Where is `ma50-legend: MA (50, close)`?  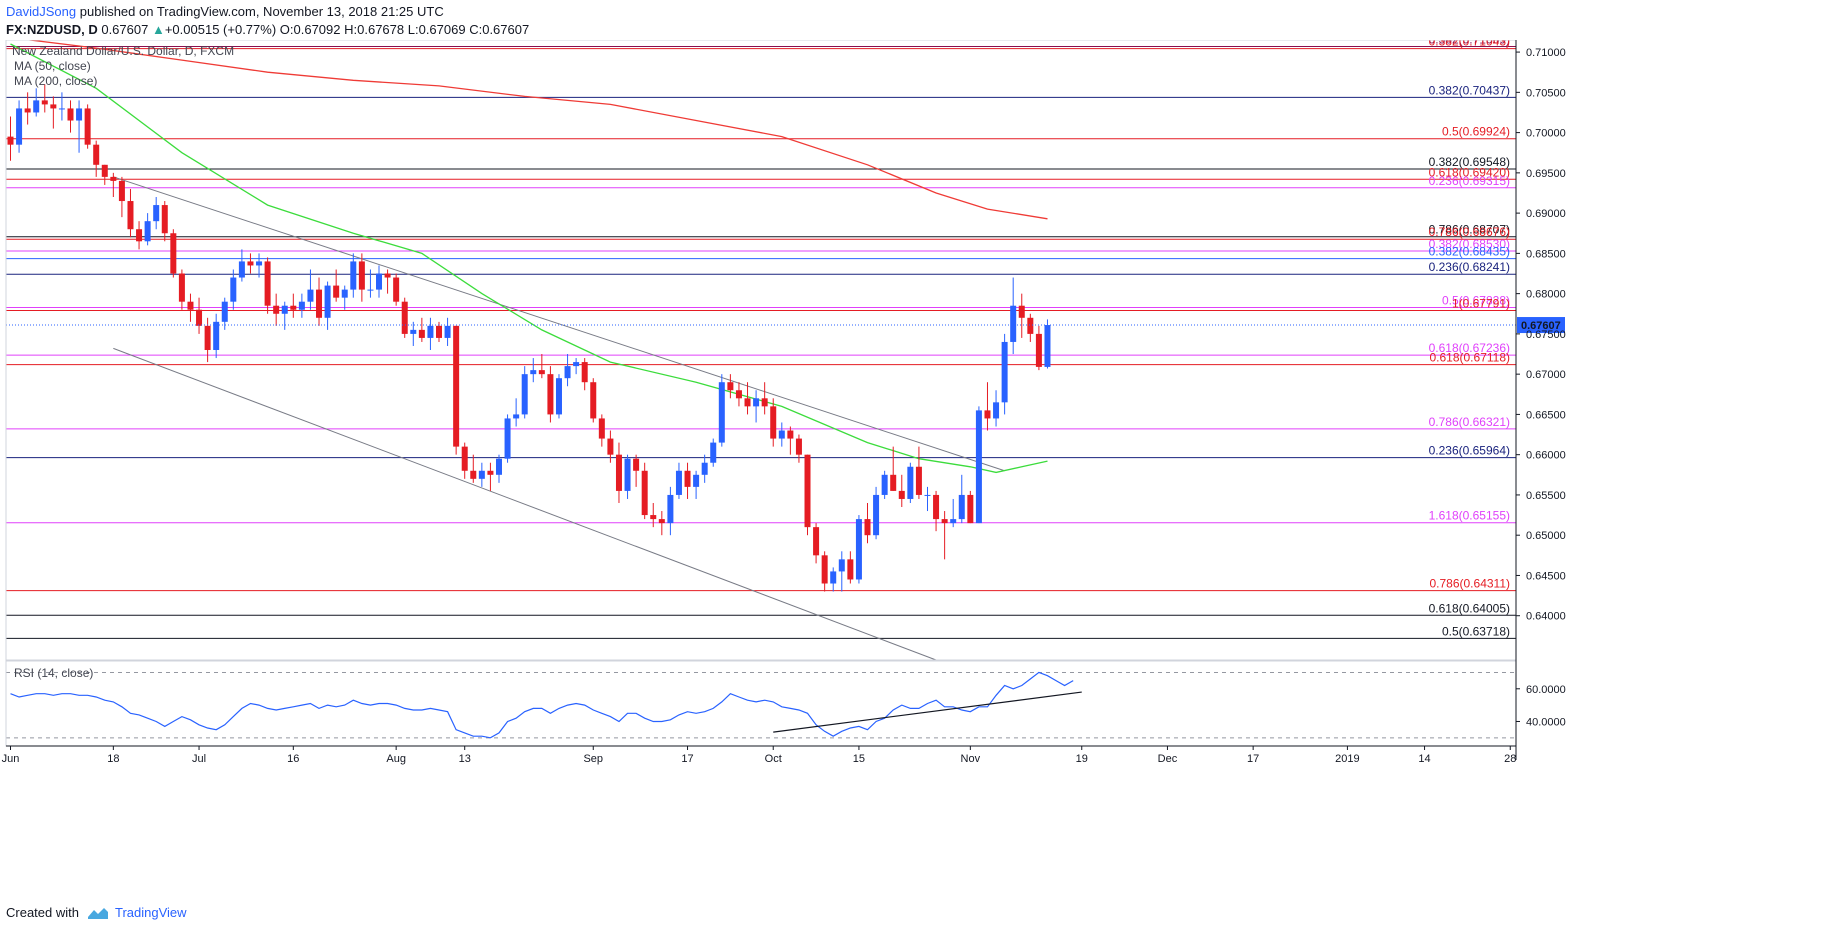
ma50-legend: MA (50, close) is located at coordinates (52, 66).